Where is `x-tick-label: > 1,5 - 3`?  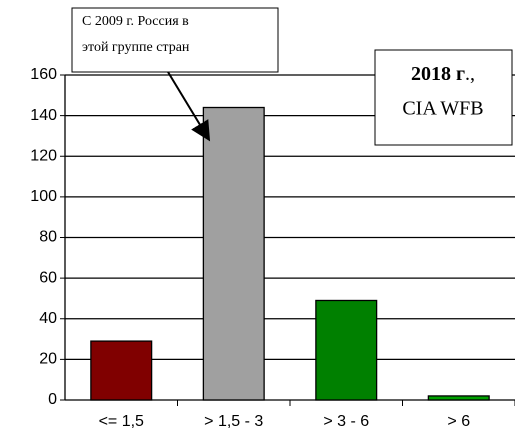
x-tick-label: > 1,5 - 3 is located at coordinates (233, 421).